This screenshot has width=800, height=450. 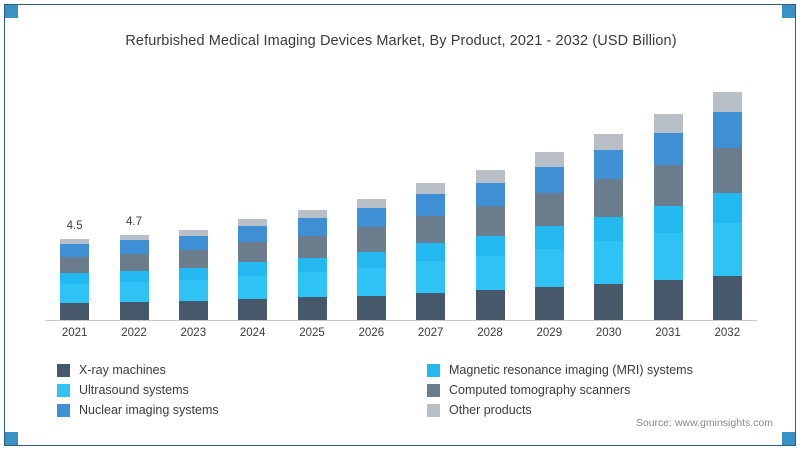 What do you see at coordinates (242, 410) in the screenshot?
I see `legend-item-nuclear-imaging-systems: Nuclear imaging systems` at bounding box center [242, 410].